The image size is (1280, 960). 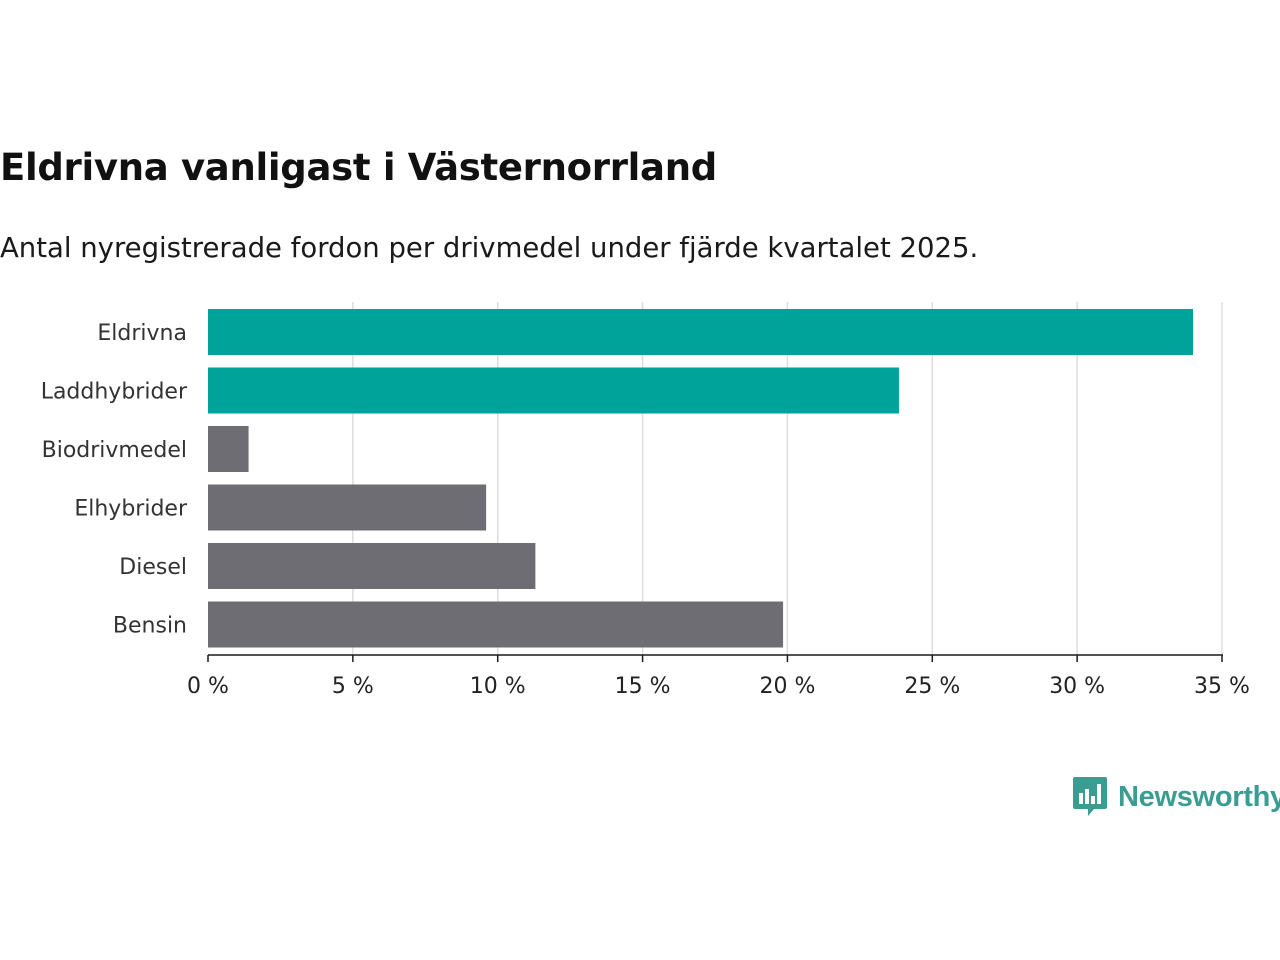 What do you see at coordinates (228, 449) in the screenshot?
I see `bar-biodrivmedel` at bounding box center [228, 449].